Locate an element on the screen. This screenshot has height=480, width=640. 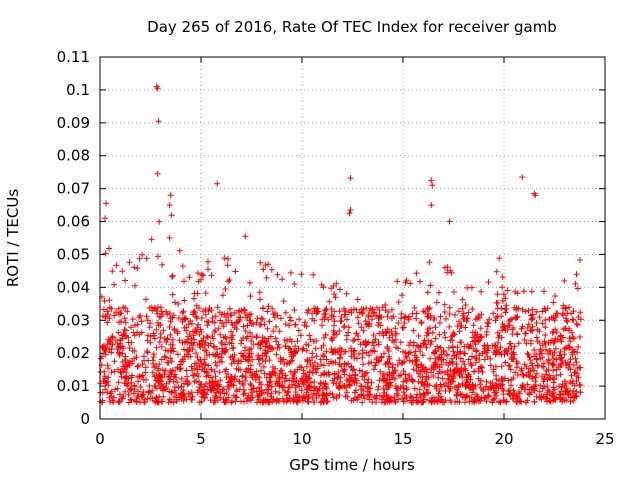
y-tick-label: 0.11 is located at coordinates (73, 57).